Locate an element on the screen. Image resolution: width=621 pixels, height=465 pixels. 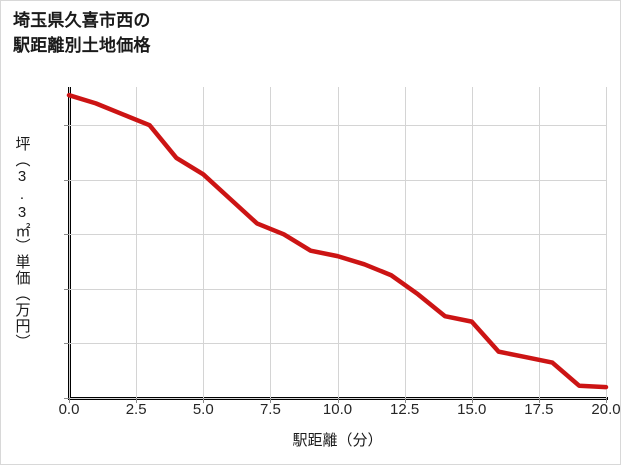
x-axis-label: 駅距離（分） is located at coordinates (337, 440).